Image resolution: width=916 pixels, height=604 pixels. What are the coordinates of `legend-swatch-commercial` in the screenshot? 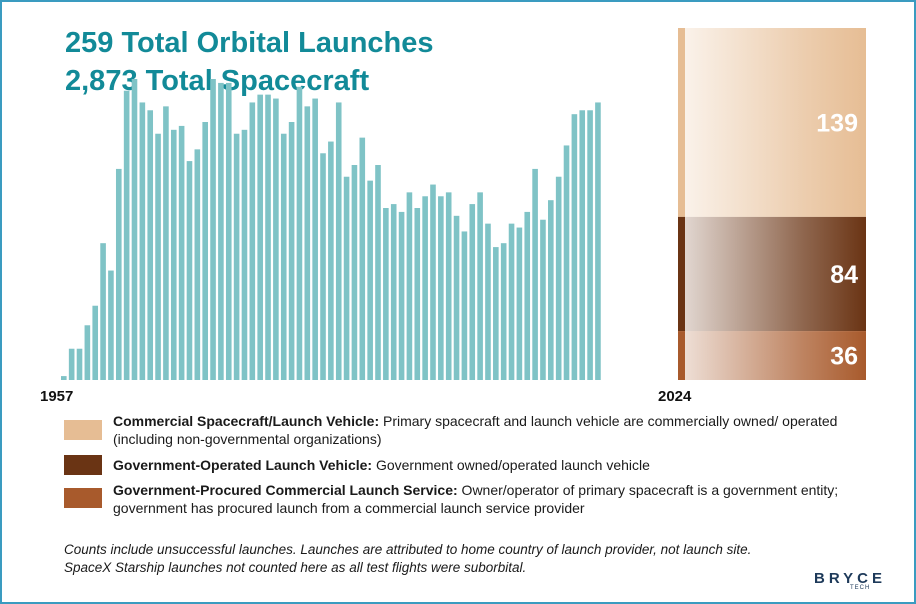 It's located at (83, 430).